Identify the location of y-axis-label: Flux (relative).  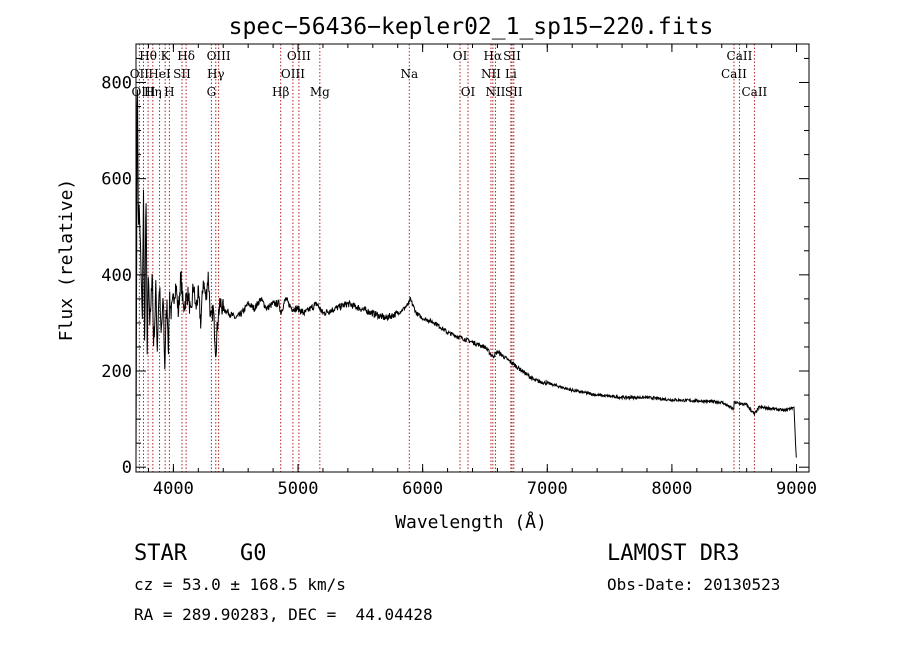
(66, 260).